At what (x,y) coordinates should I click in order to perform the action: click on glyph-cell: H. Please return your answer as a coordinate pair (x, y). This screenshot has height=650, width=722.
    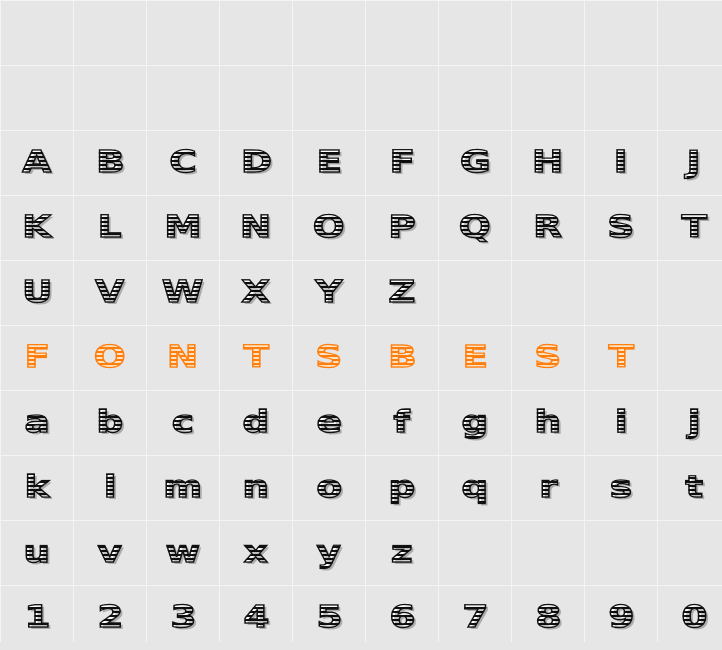
    Looking at the image, I should click on (548, 163).